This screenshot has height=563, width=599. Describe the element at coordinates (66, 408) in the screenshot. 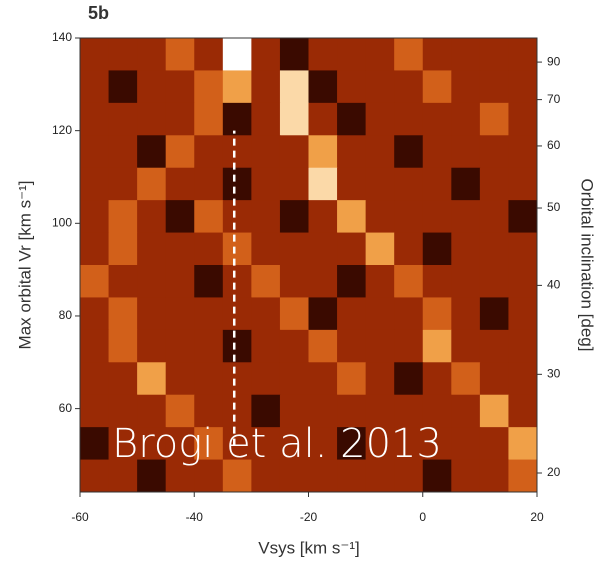

I see `y-tick-label: 60` at that location.